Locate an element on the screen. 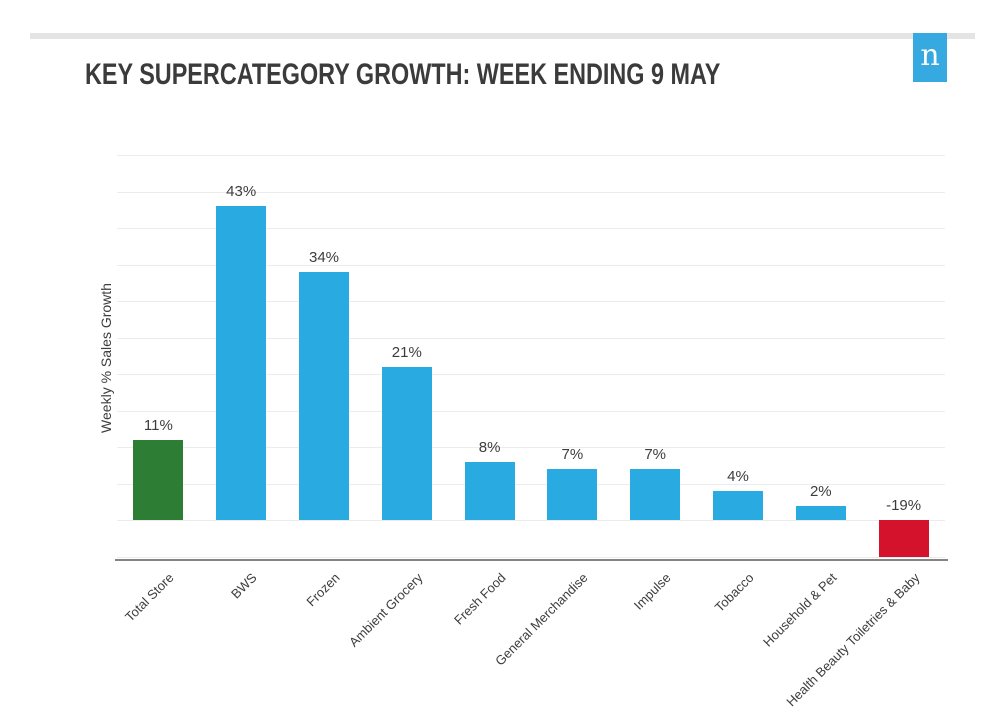 The image size is (1000, 722). bar-value-ambient-grocery: 21% is located at coordinates (406, 352).